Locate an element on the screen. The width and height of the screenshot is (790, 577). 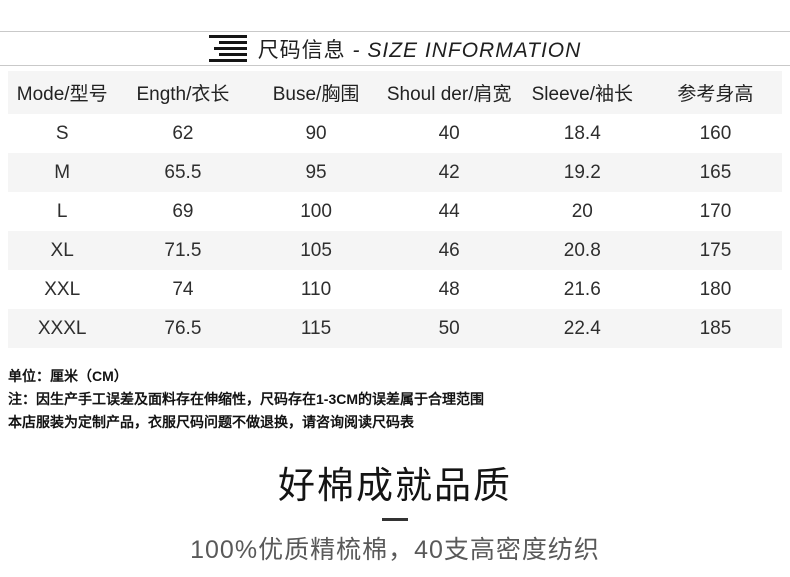
table-row-l: L 69 100 44 20 170 is located at coordinates (395, 211).